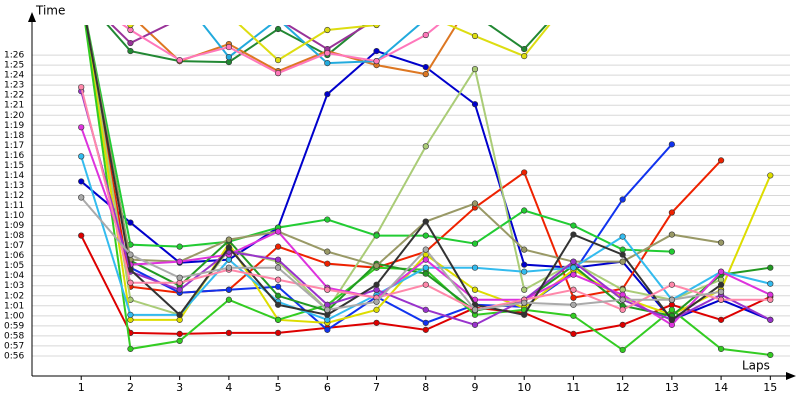 This screenshot has height=404, width=800. I want to click on y-tick-label: 0:58, so click(14, 336).